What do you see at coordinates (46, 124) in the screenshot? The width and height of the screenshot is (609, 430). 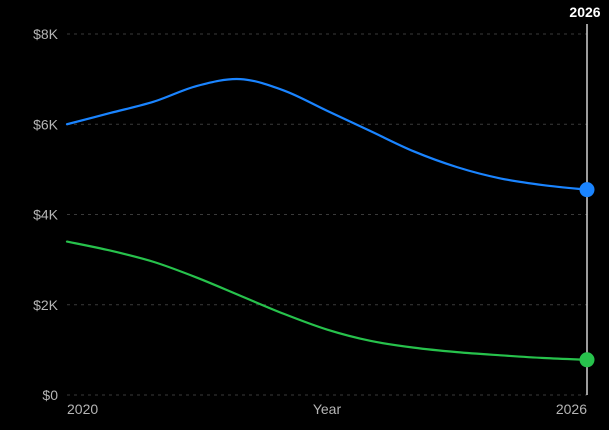 I see `y-tick-label: $6K` at bounding box center [46, 124].